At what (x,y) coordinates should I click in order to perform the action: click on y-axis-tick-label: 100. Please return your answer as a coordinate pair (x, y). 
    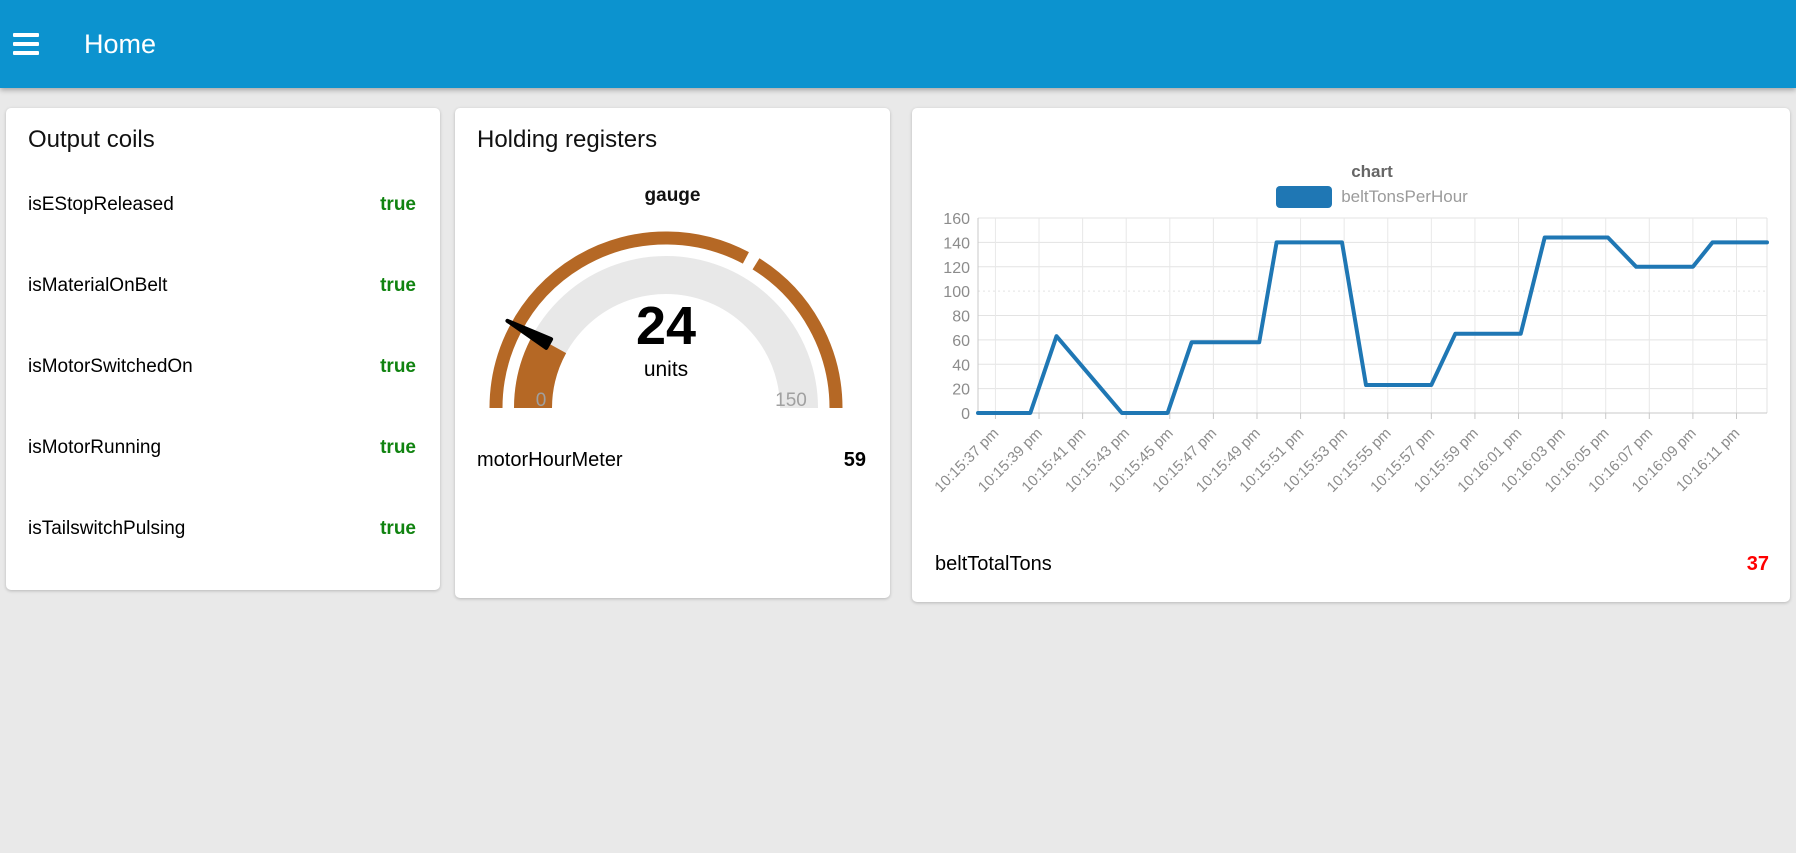
    Looking at the image, I should click on (956, 292).